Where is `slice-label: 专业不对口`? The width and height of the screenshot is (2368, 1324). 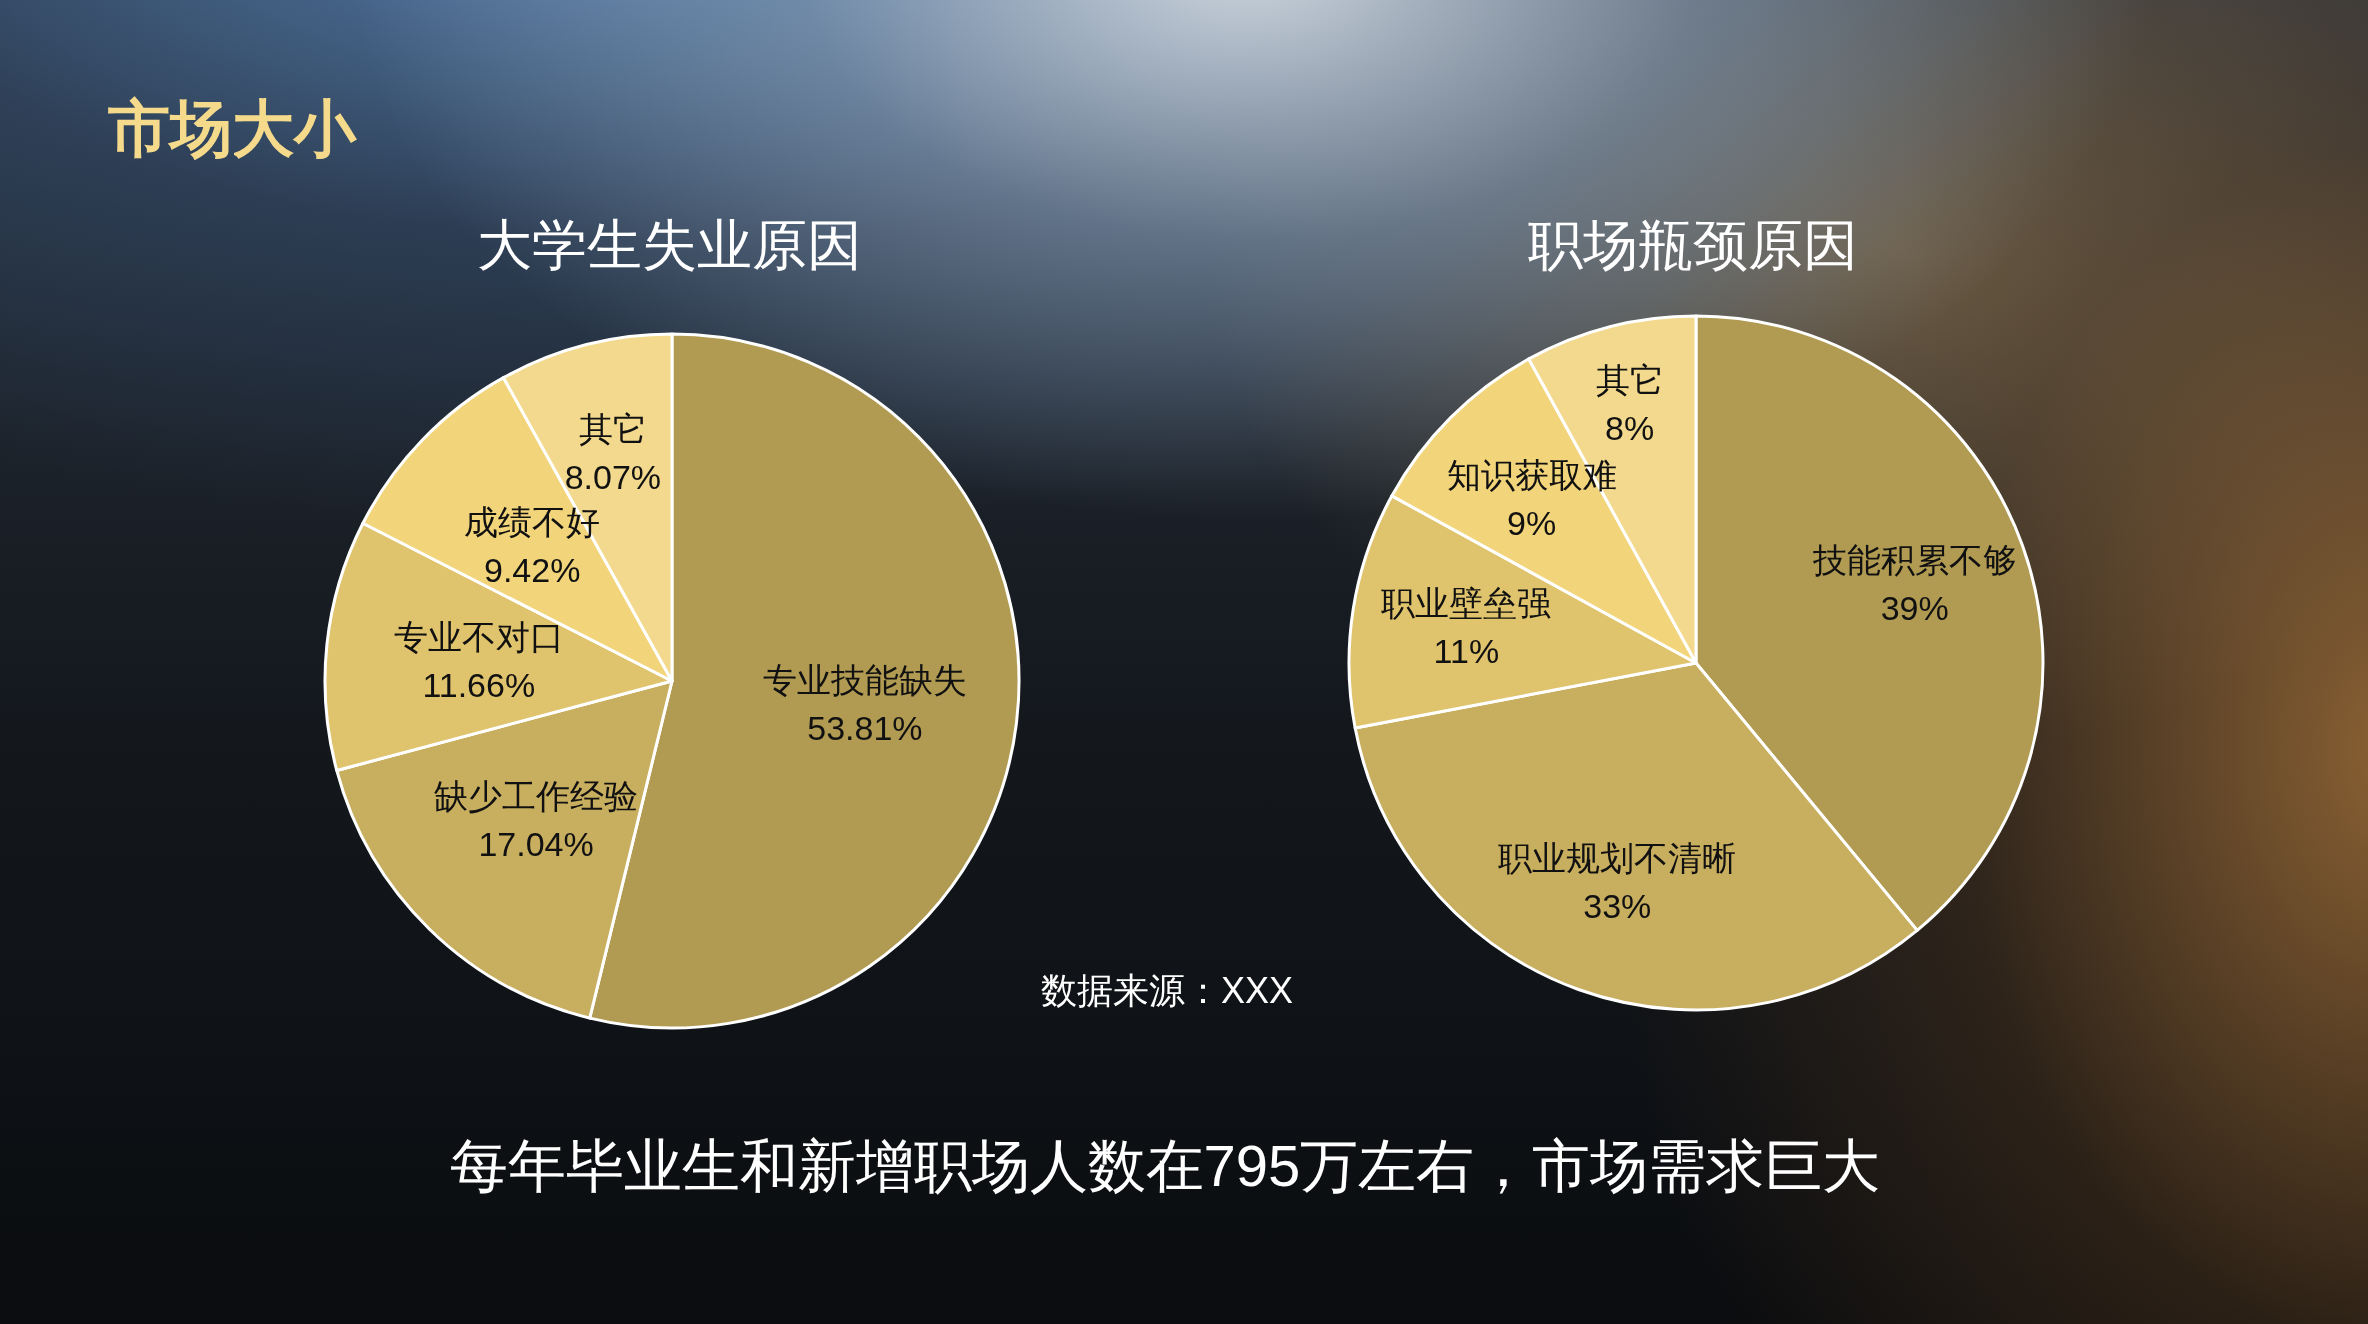
slice-label: 专业不对口 is located at coordinates (478, 636).